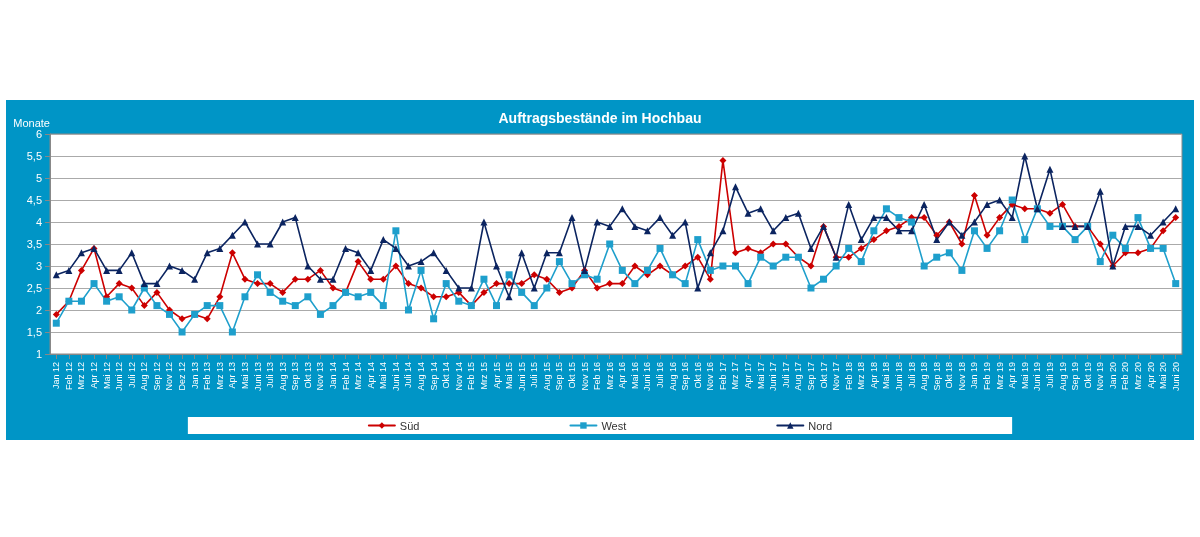  I want to click on x-tick-label: Mai 12, so click(106, 376).